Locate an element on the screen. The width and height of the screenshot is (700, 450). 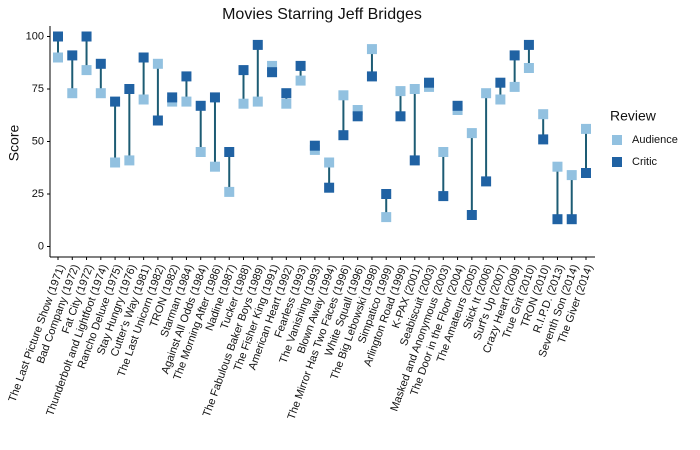
y-axis-title: Score is located at coordinates (14, 143).